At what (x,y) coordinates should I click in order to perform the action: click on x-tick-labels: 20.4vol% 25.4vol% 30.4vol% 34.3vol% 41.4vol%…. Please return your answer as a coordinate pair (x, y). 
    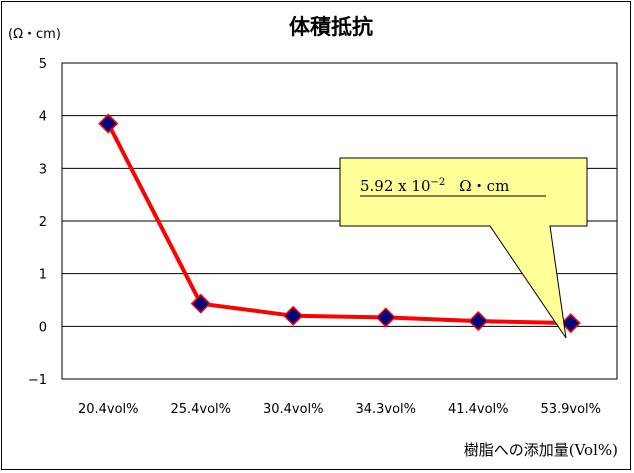
    Looking at the image, I should click on (339, 409).